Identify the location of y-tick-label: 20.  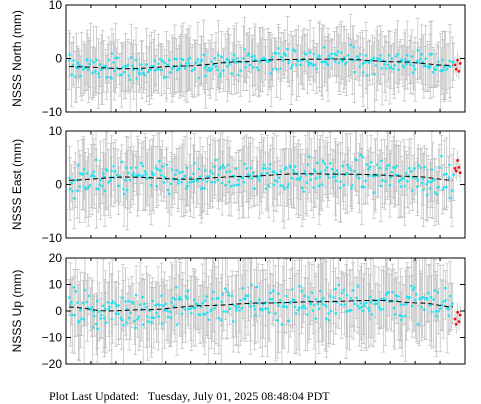
(56, 258).